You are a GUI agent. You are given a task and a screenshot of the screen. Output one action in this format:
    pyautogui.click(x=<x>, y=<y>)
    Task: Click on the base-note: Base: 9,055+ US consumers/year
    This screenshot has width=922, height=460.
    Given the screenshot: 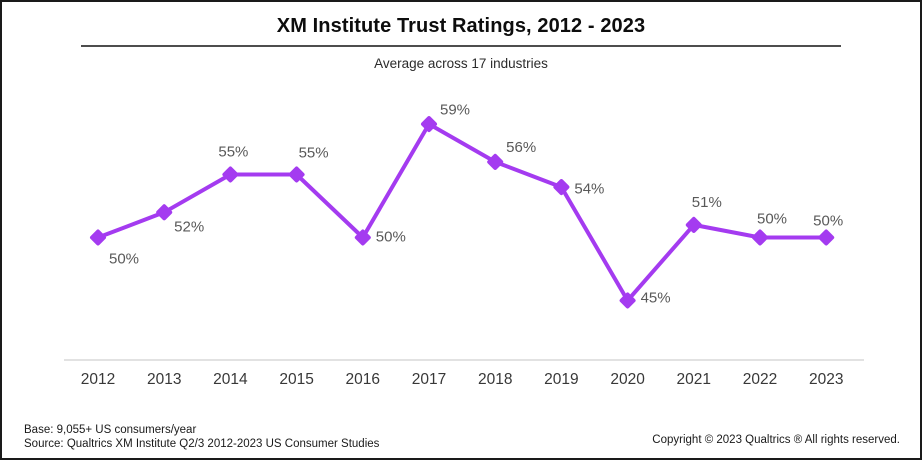 What is the action you would take?
    pyautogui.click(x=110, y=429)
    